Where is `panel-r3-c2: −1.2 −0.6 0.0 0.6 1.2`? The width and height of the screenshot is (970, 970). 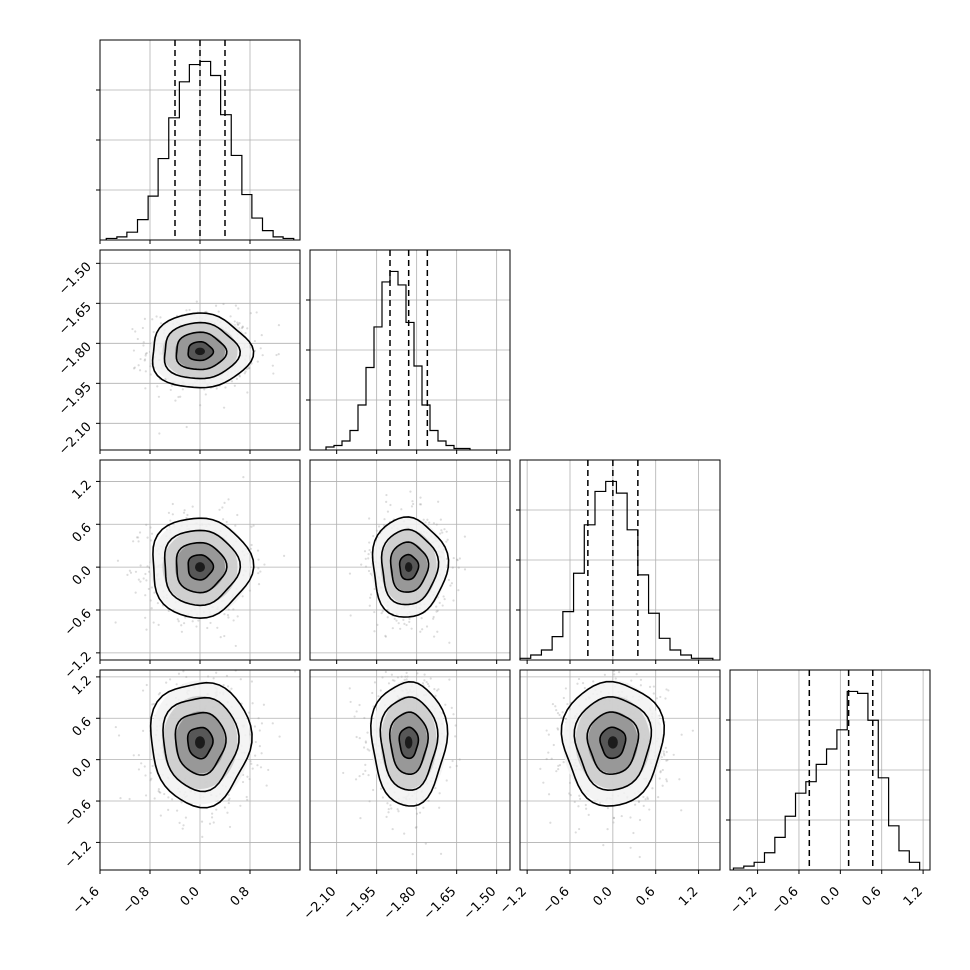 panel-r3-c2: −1.2 −0.6 0.0 0.6 1.2 is located at coordinates (609, 793).